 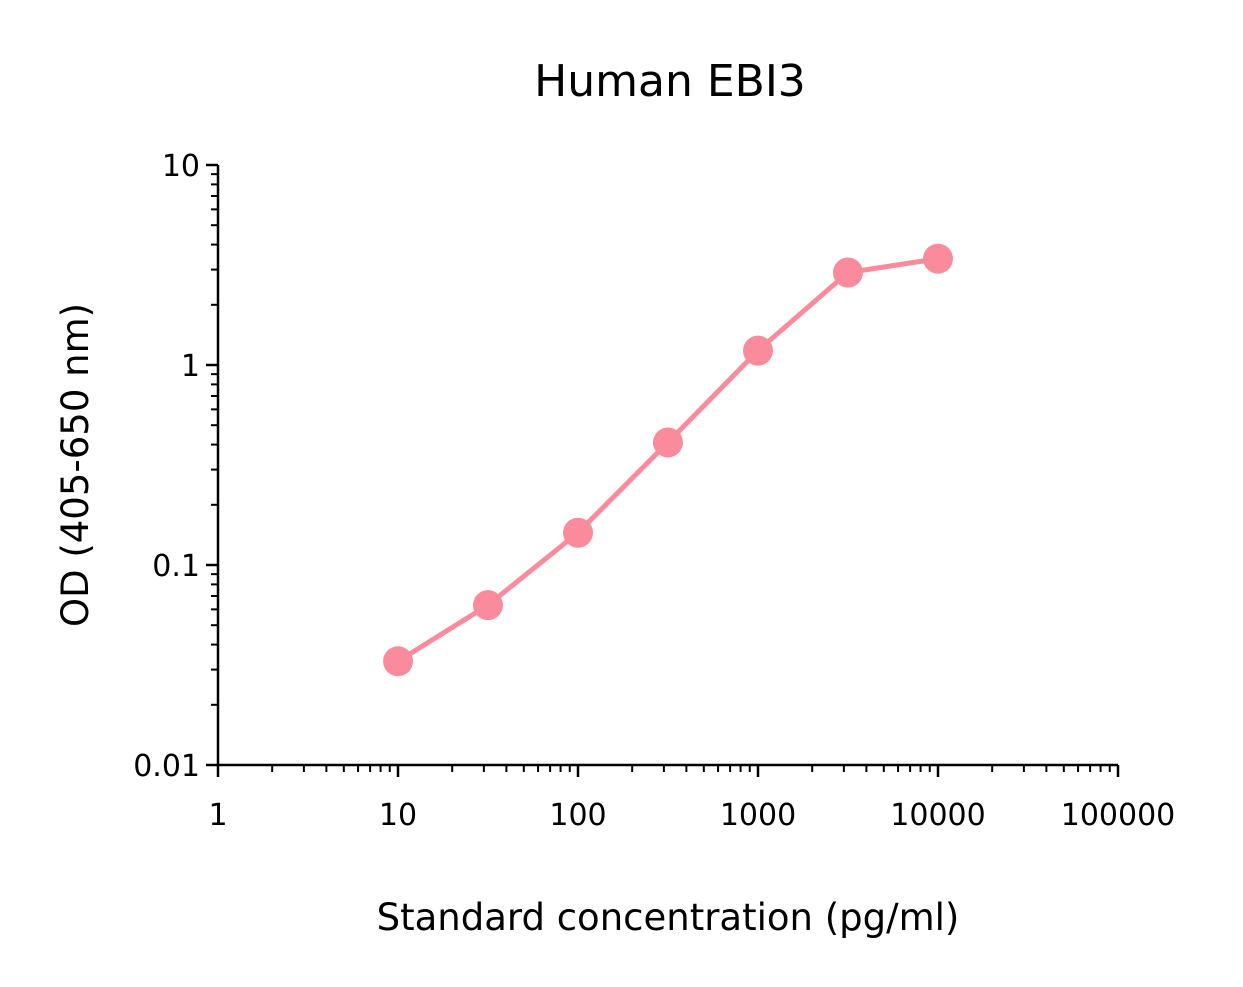 I want to click on y-tick-label: 1, so click(x=190, y=366).